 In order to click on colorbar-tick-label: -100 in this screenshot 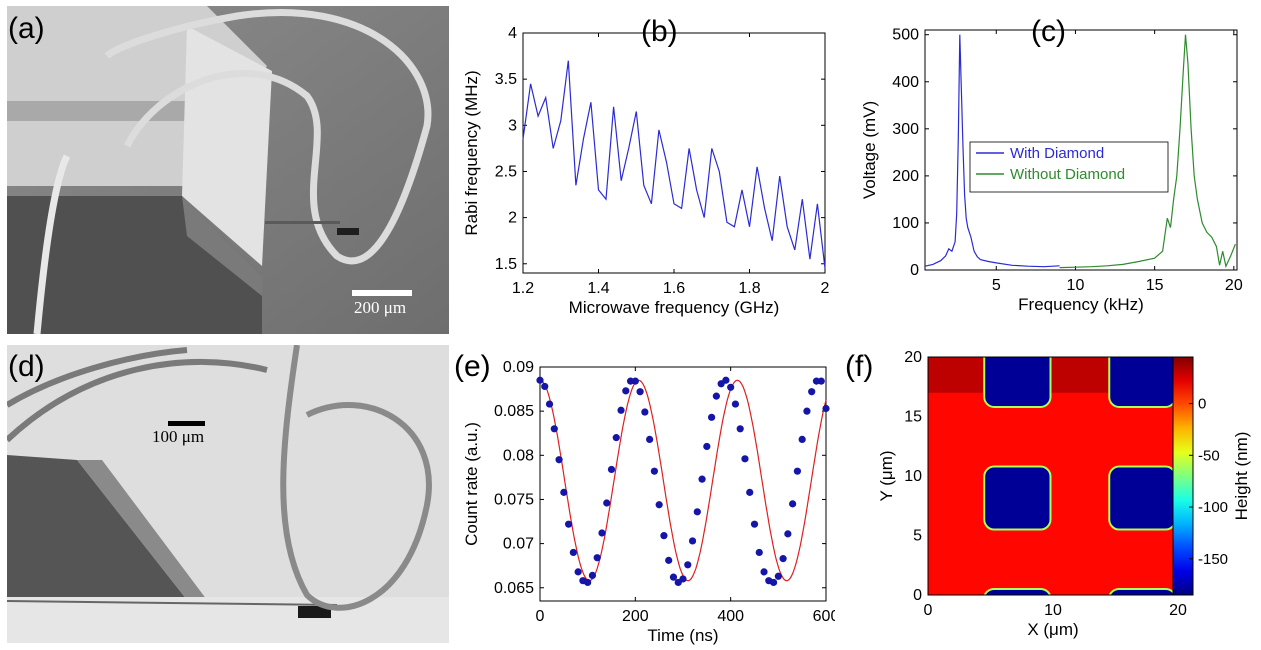, I will do `click(1213, 507)`.